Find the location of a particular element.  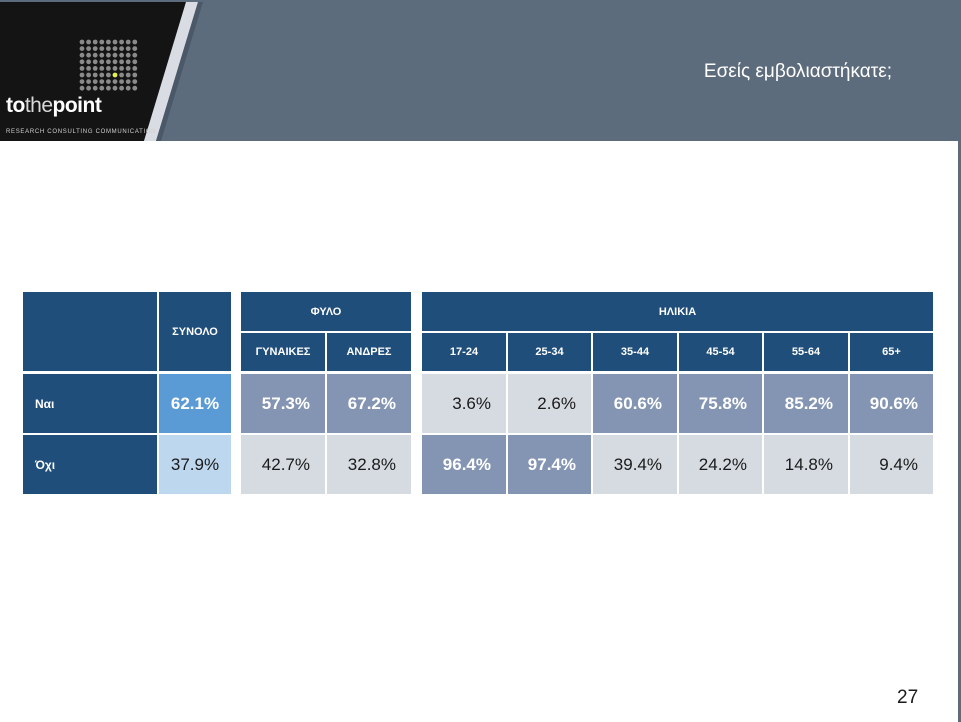

group-header-age: ΗΛΙΚΙΑ is located at coordinates (677, 311).